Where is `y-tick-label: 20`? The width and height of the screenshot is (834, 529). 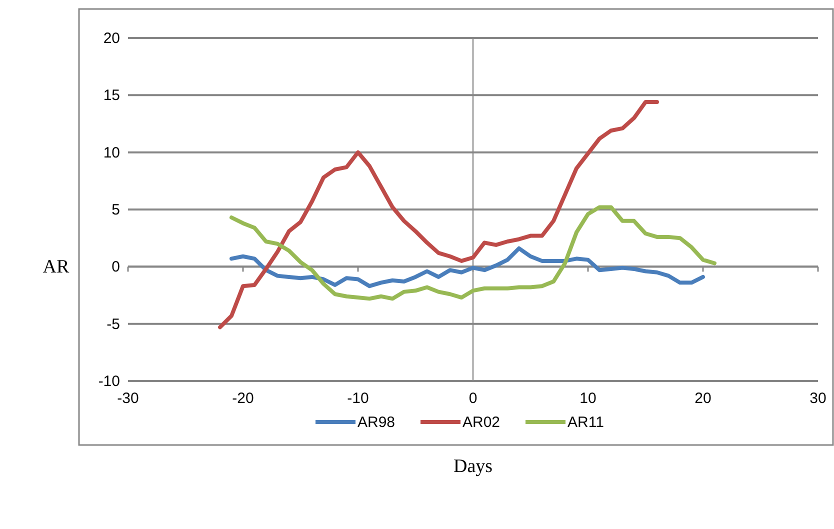
y-tick-label: 20 is located at coordinates (111, 38).